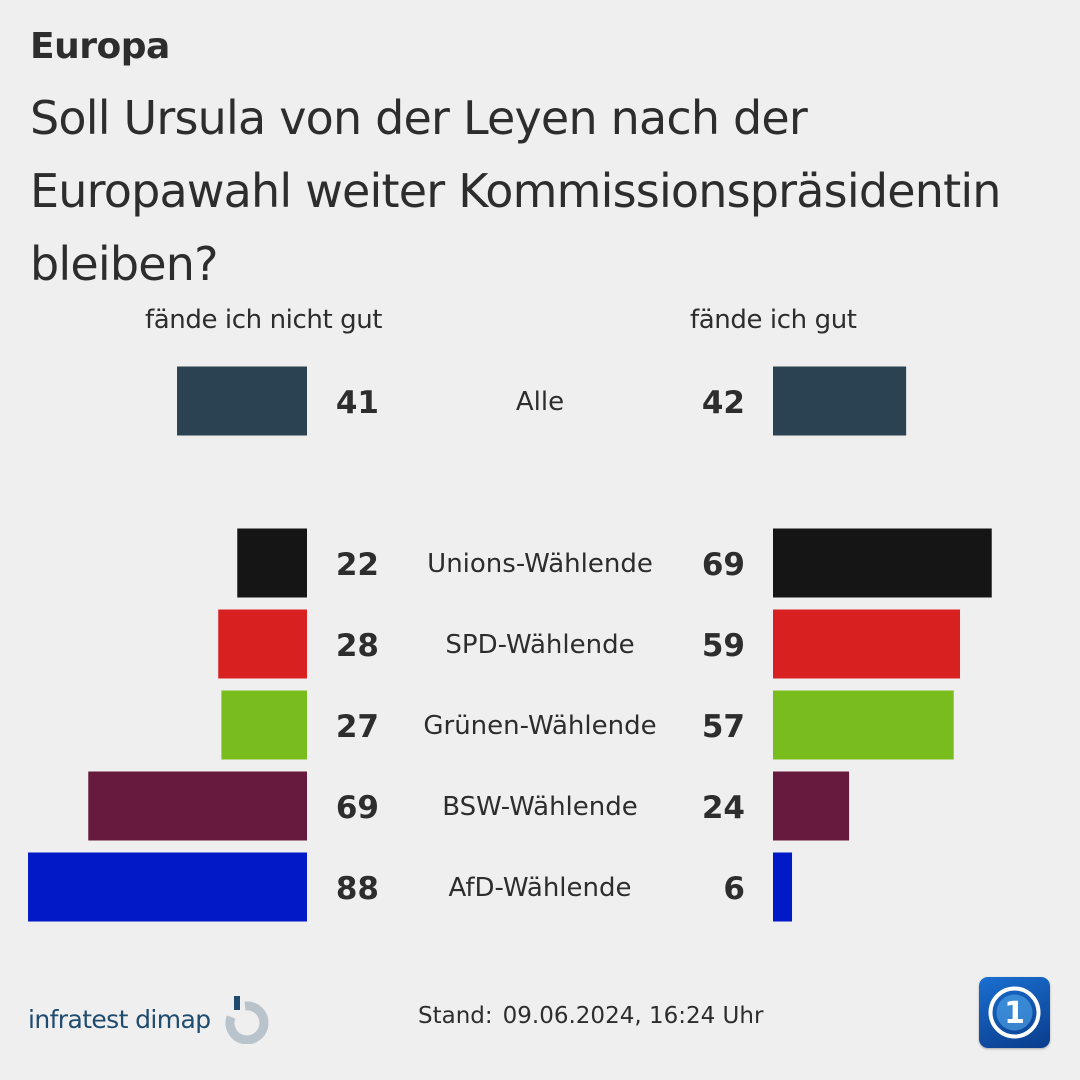 The height and width of the screenshot is (1080, 1080). What do you see at coordinates (734, 889) in the screenshot?
I see `value-label-right: 6` at bounding box center [734, 889].